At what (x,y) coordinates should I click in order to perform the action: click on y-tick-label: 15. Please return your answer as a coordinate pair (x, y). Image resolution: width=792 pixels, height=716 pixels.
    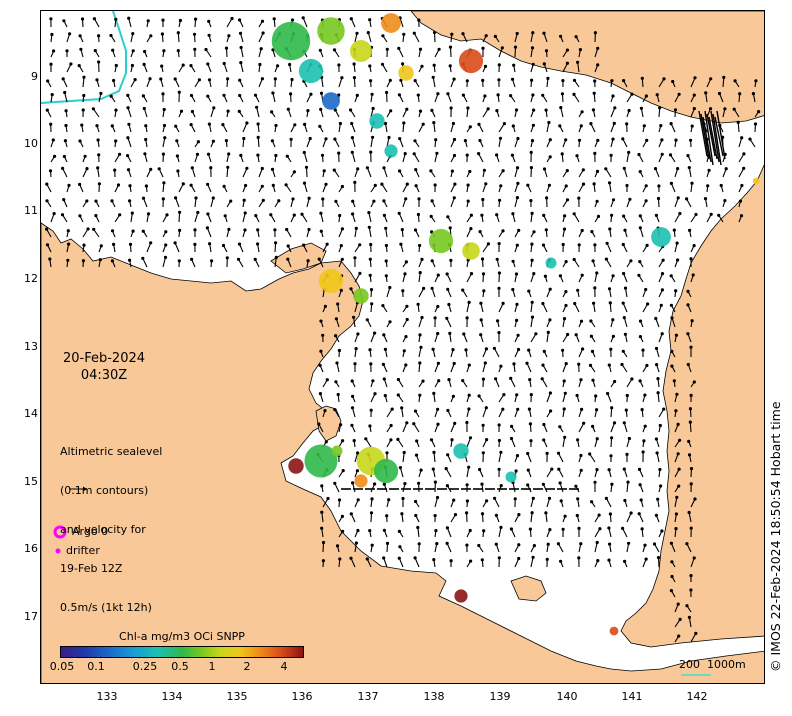
    Looking at the image, I should click on (31, 481).